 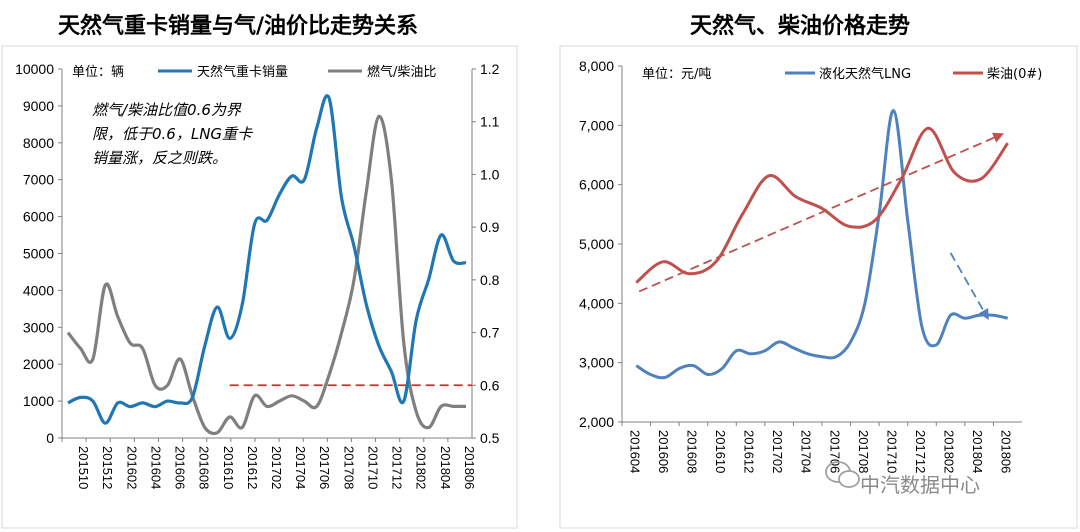 What do you see at coordinates (38, 180) in the screenshot?
I see `left-y-tick-label: 7000` at bounding box center [38, 180].